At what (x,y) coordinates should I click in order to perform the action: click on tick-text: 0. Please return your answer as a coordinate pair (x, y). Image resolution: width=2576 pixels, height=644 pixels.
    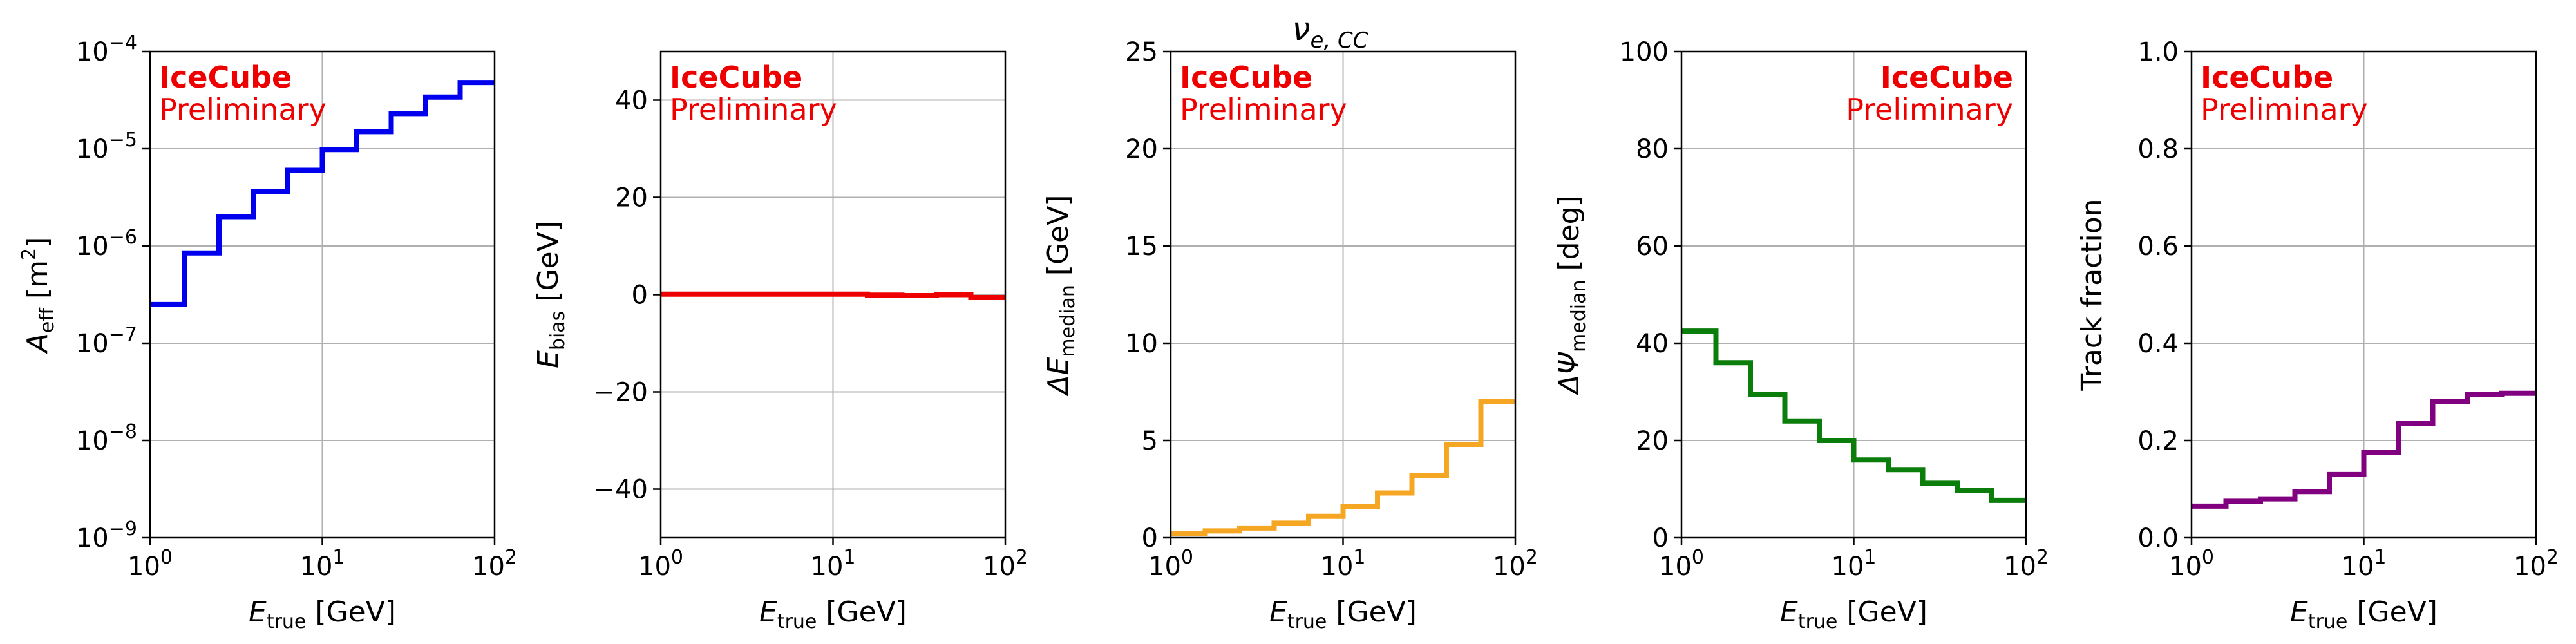
    Looking at the image, I should click on (1661, 538).